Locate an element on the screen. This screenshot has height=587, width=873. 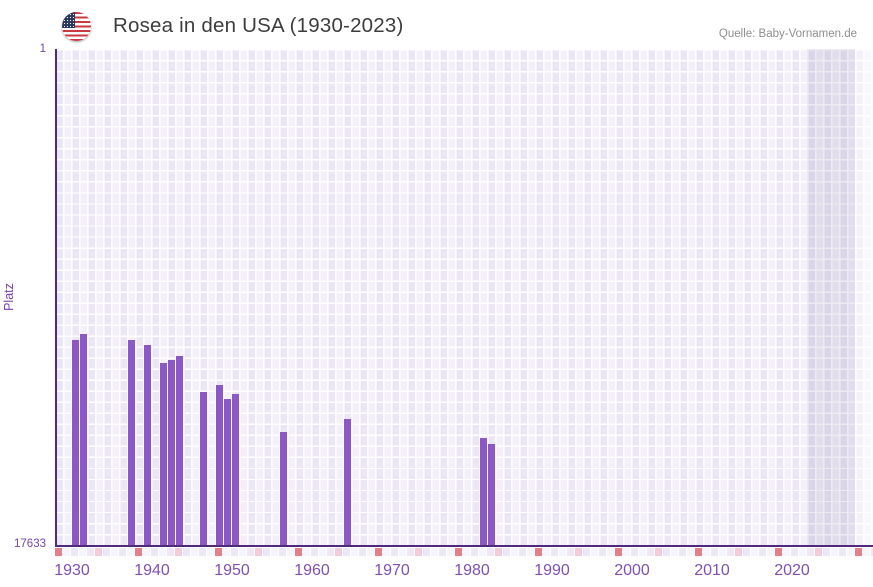
year-marker-1959 is located at coordinates (290, 551).